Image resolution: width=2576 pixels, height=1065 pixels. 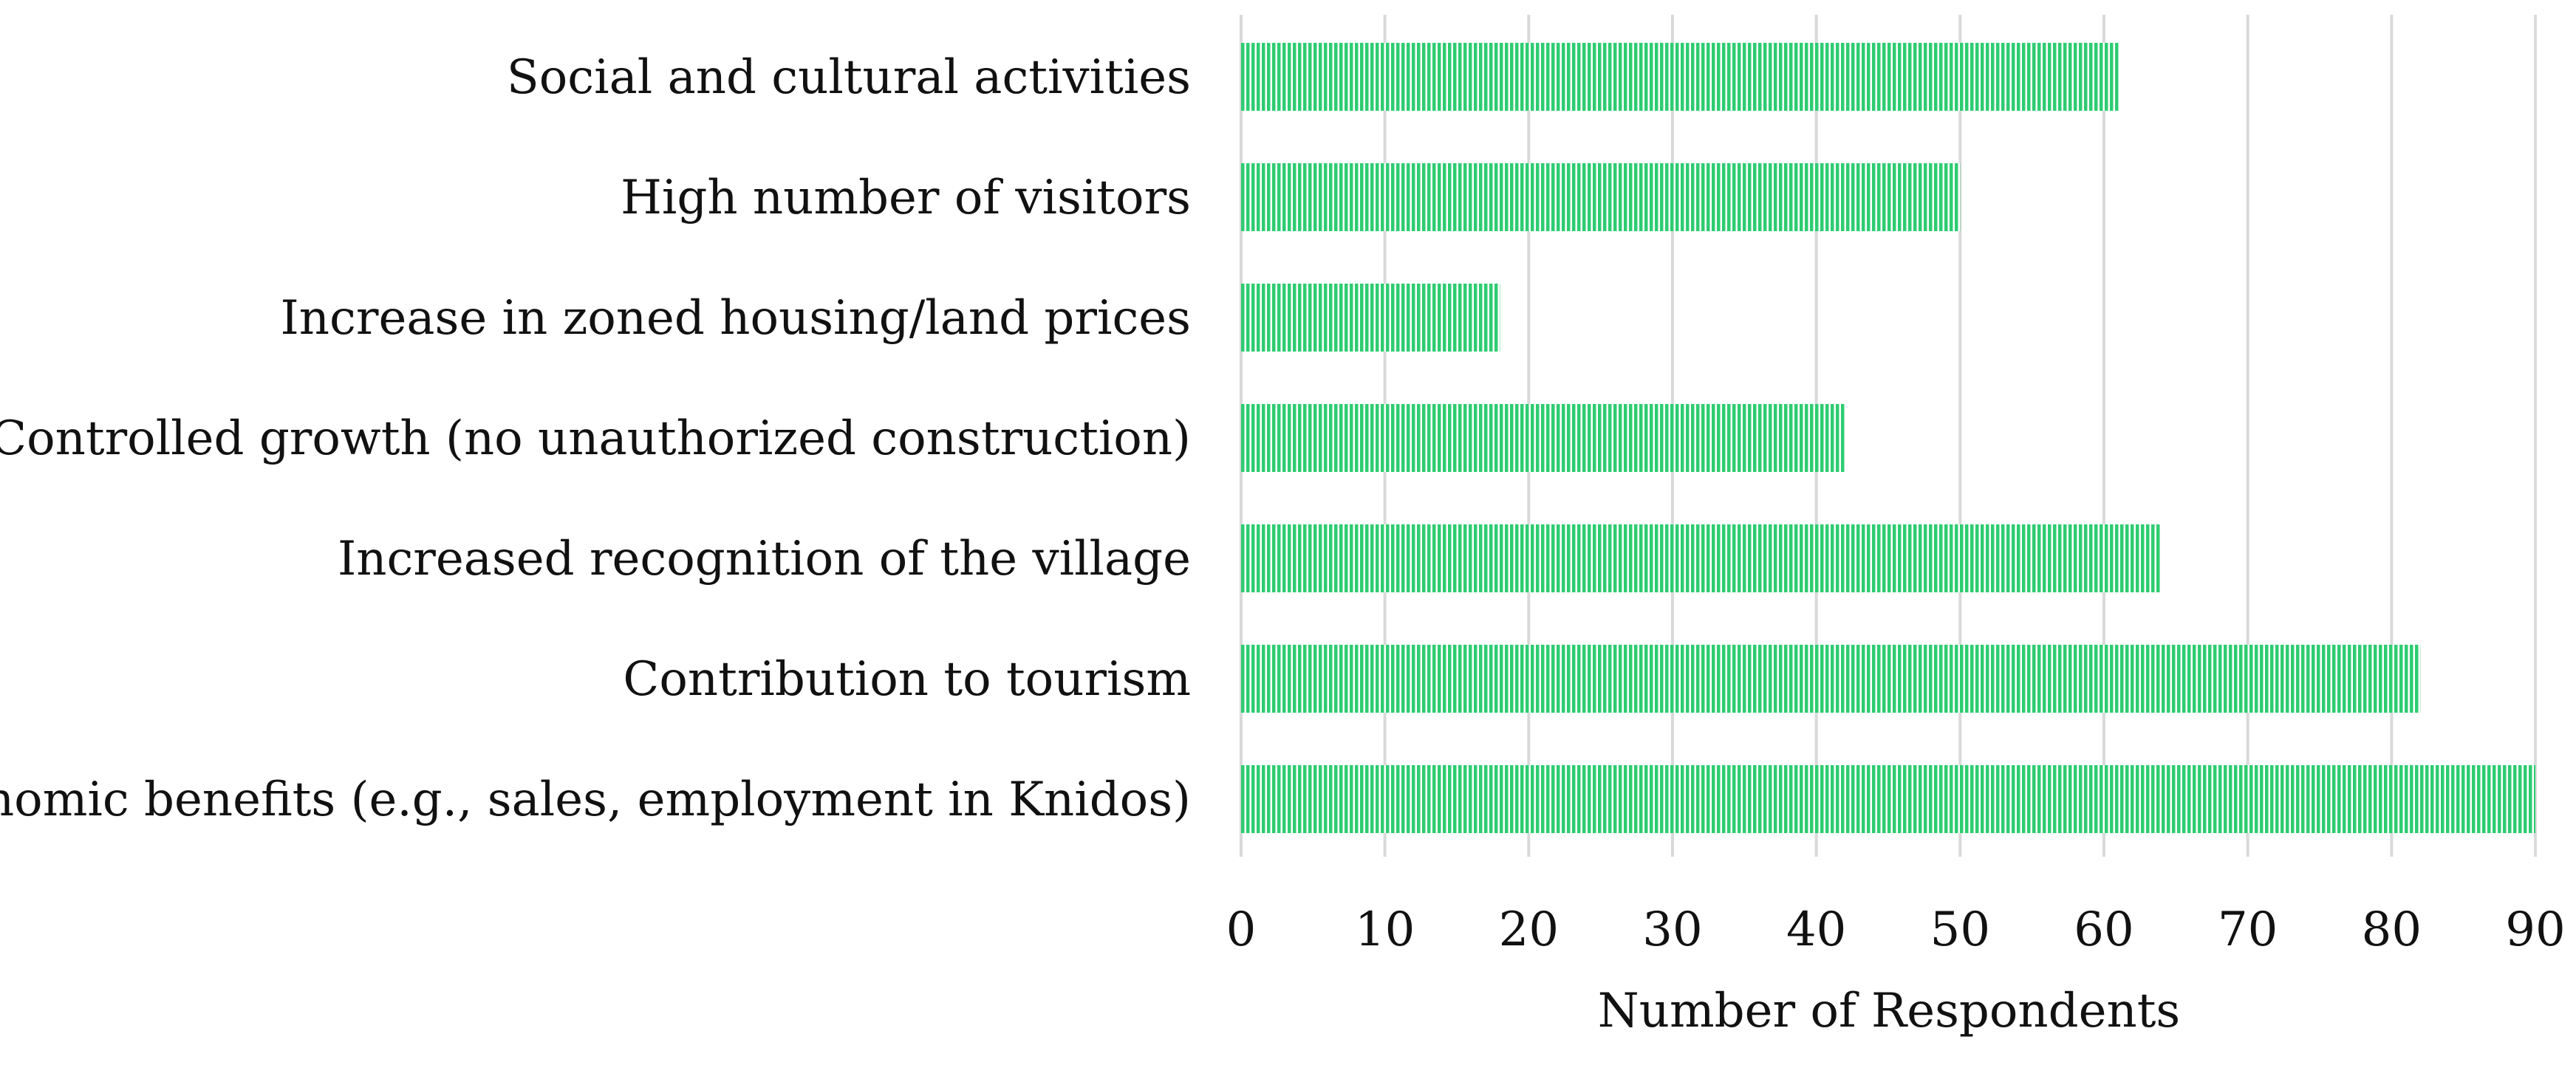 I want to click on x-tick-label: 50, so click(x=1960, y=930).